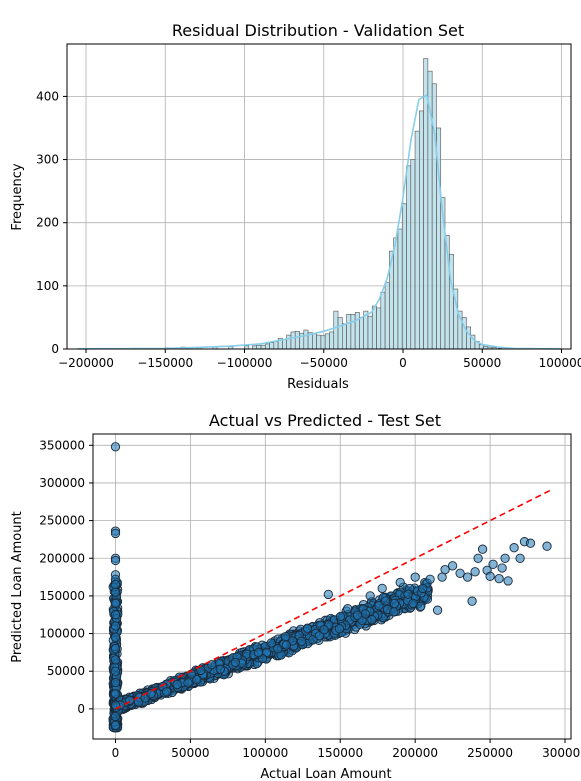  Describe the element at coordinates (62, 634) in the screenshot. I see `scatter-ytick-label: 100000` at that location.